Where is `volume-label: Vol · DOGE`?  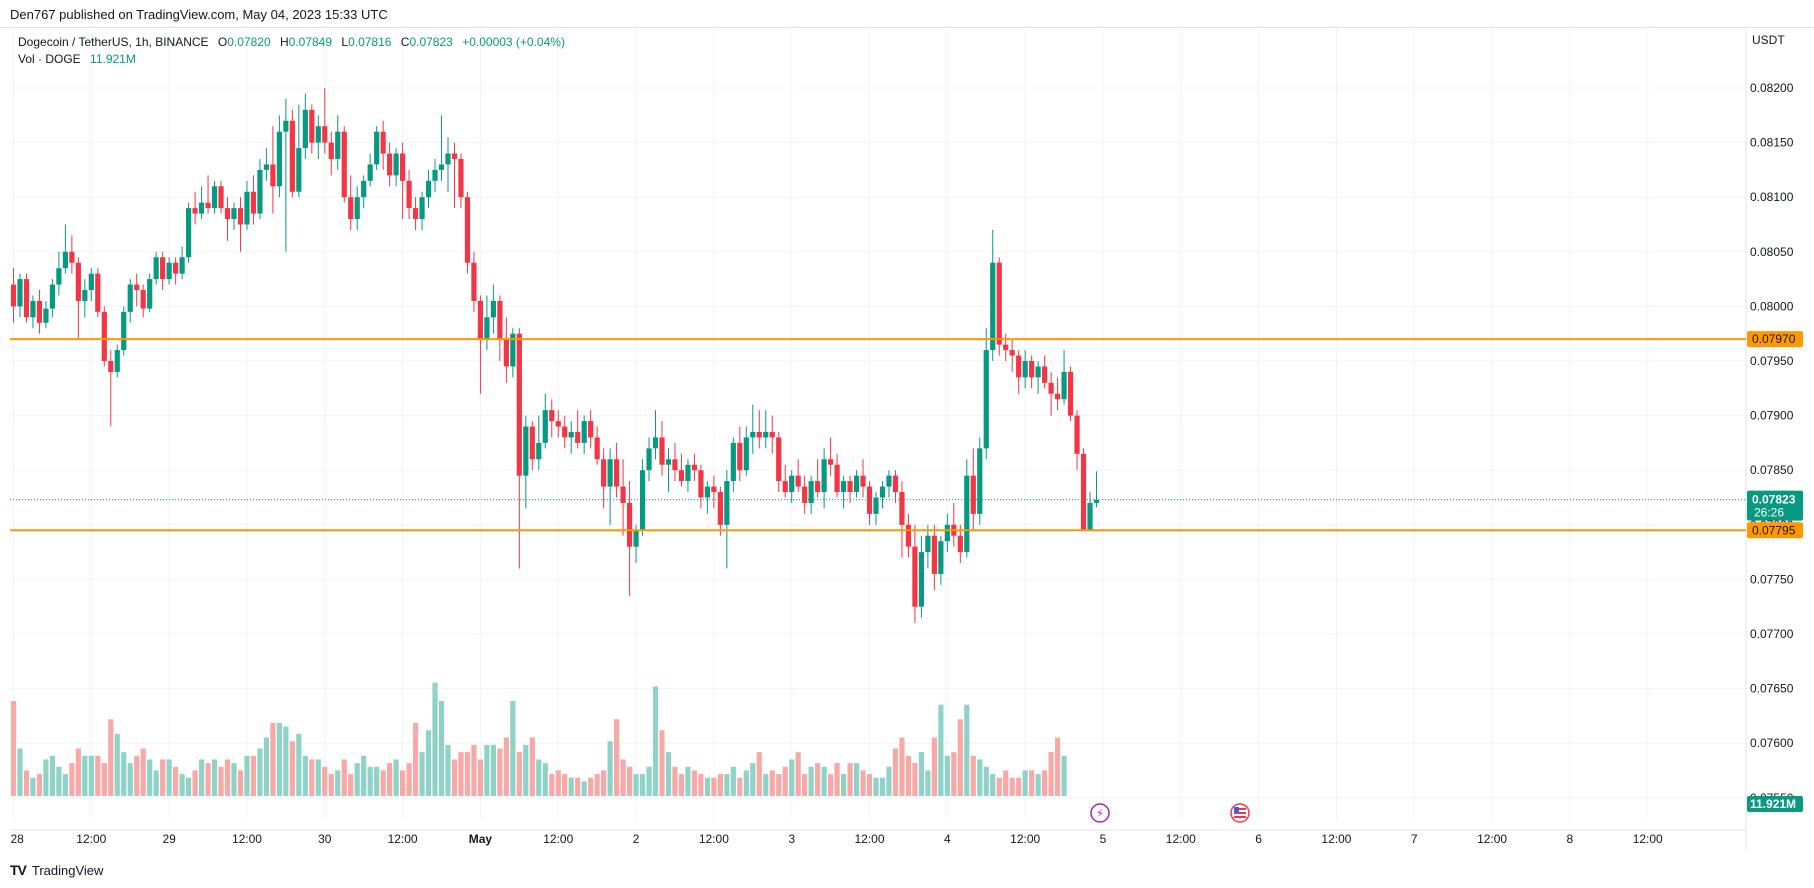
volume-label: Vol · DOGE is located at coordinates (49, 59).